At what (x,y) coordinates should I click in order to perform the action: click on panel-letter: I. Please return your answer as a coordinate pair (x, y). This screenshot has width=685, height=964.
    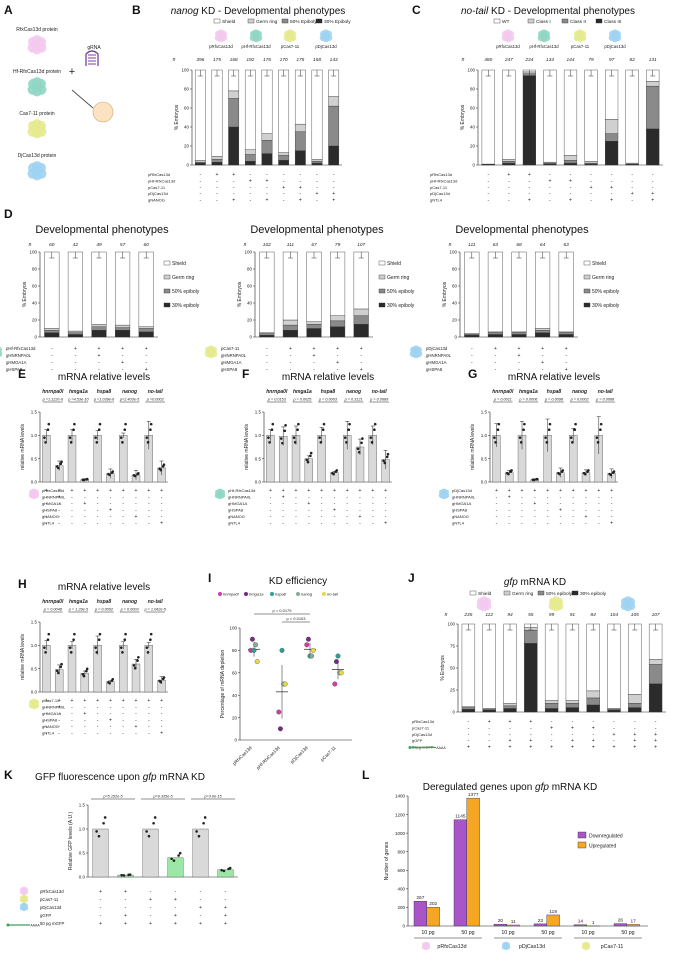
    Looking at the image, I should click on (209, 578).